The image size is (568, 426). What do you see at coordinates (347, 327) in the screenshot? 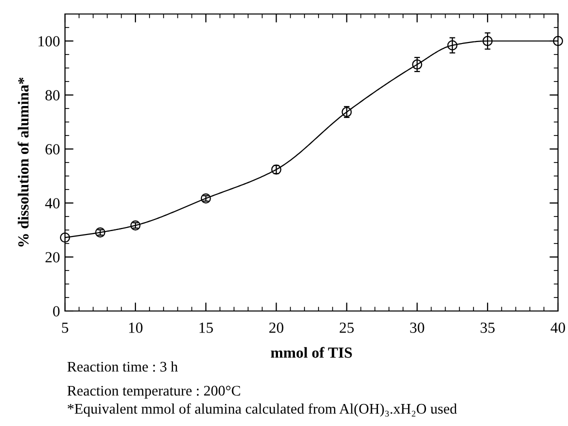
I see `x-tick-label: 25` at bounding box center [347, 327].